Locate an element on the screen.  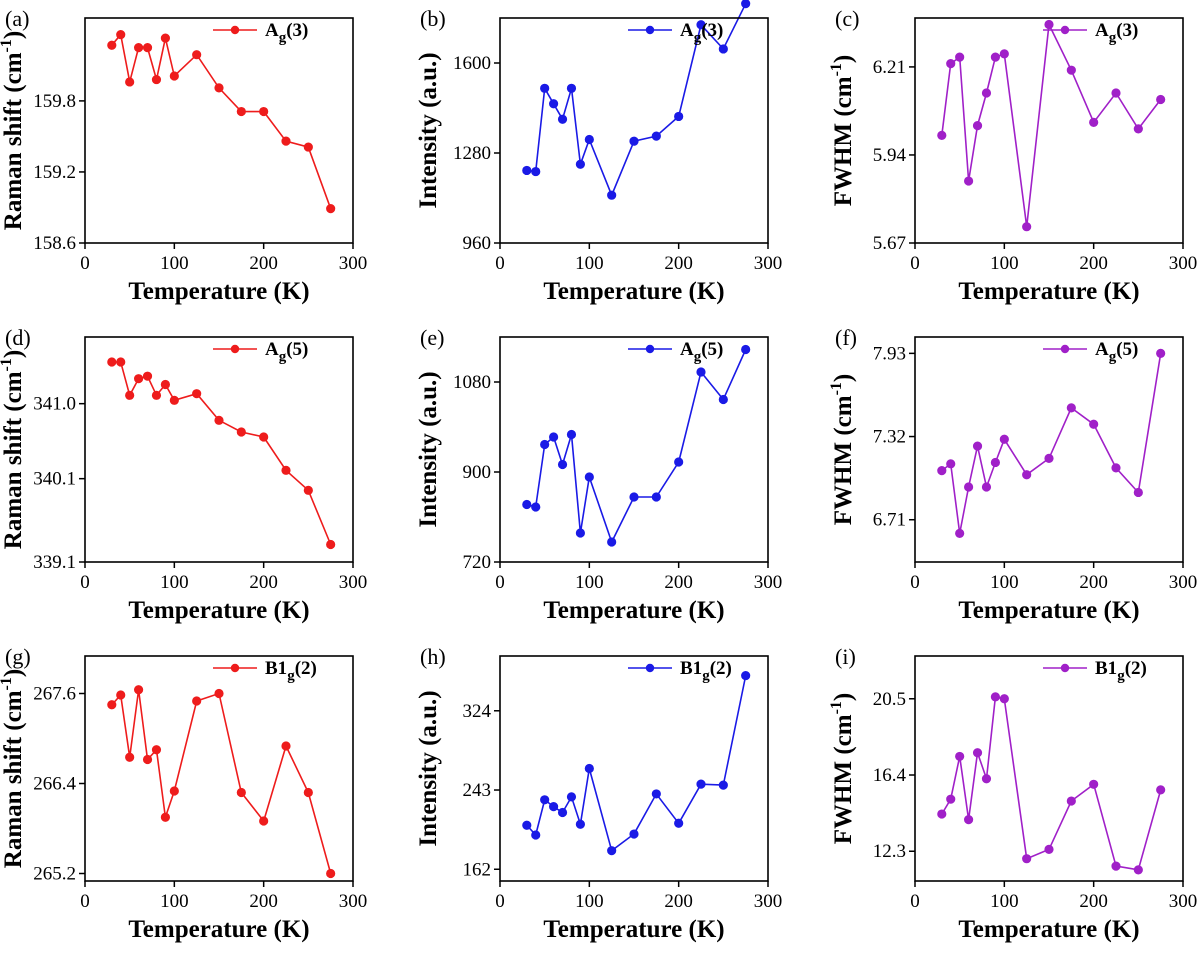
y-tick-label: 5.67 is located at coordinates (889, 243).